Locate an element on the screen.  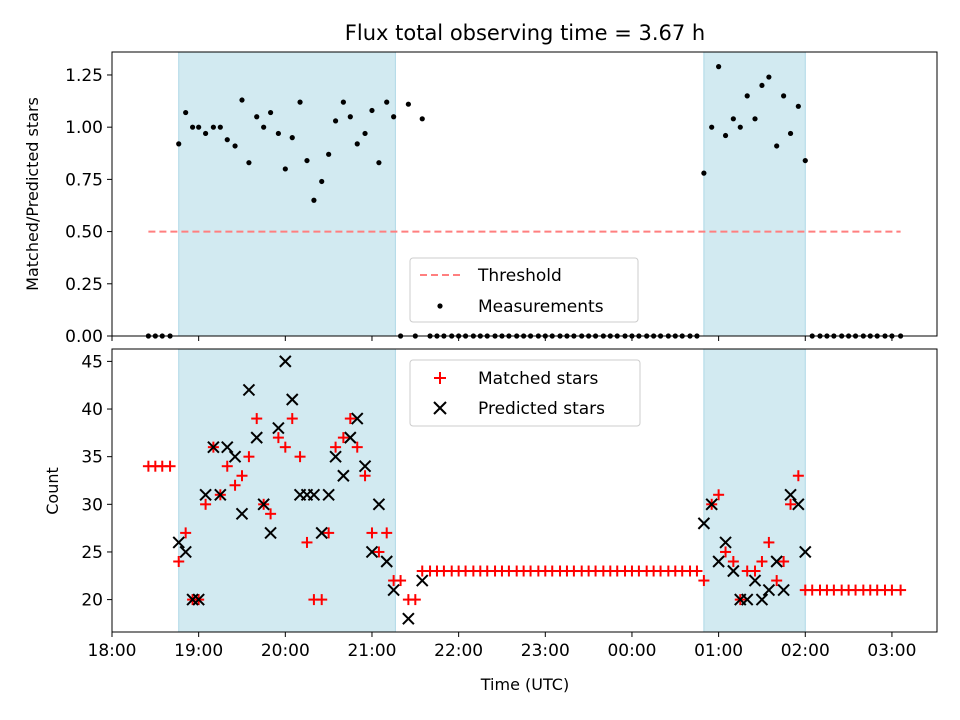
top-ytick-label-0: 0.00 is located at coordinates (84, 337).